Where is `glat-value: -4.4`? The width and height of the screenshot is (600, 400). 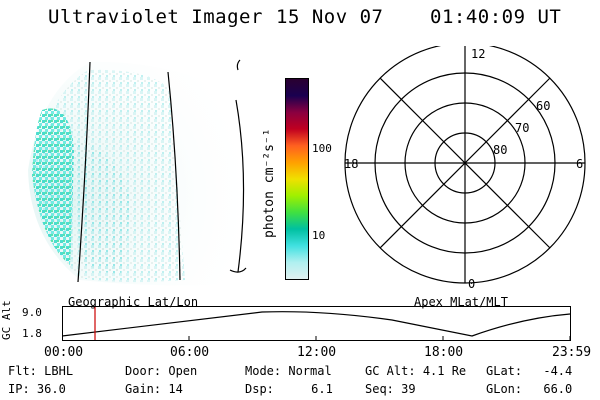 glat-value: -4.4 is located at coordinates (558, 371).